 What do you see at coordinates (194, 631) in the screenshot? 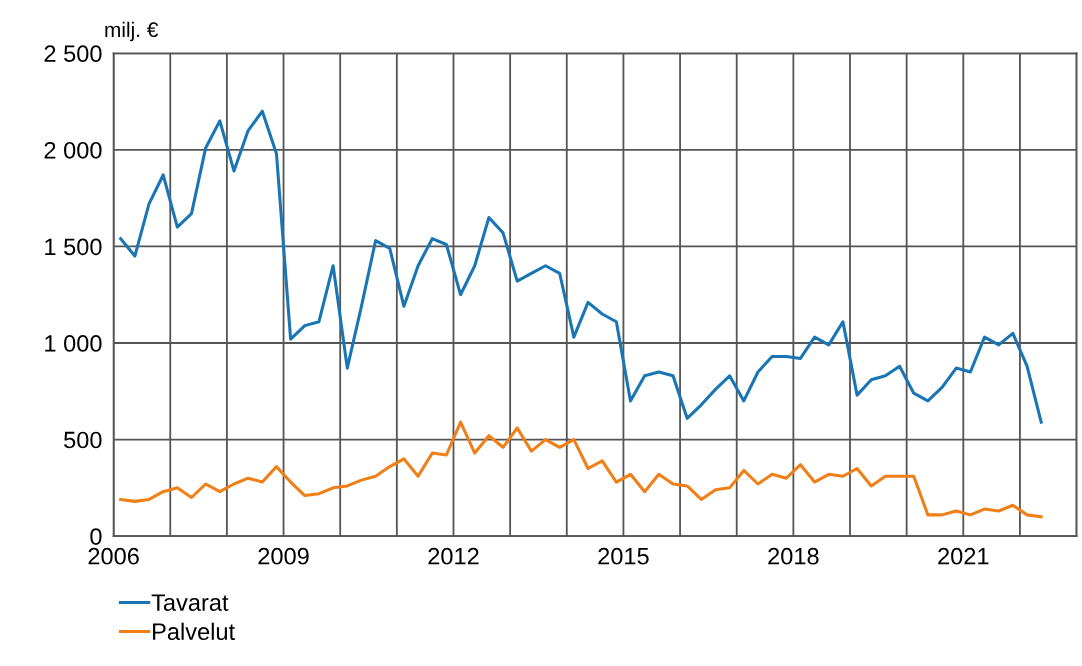
I see `legend-label: Palvelut` at bounding box center [194, 631].